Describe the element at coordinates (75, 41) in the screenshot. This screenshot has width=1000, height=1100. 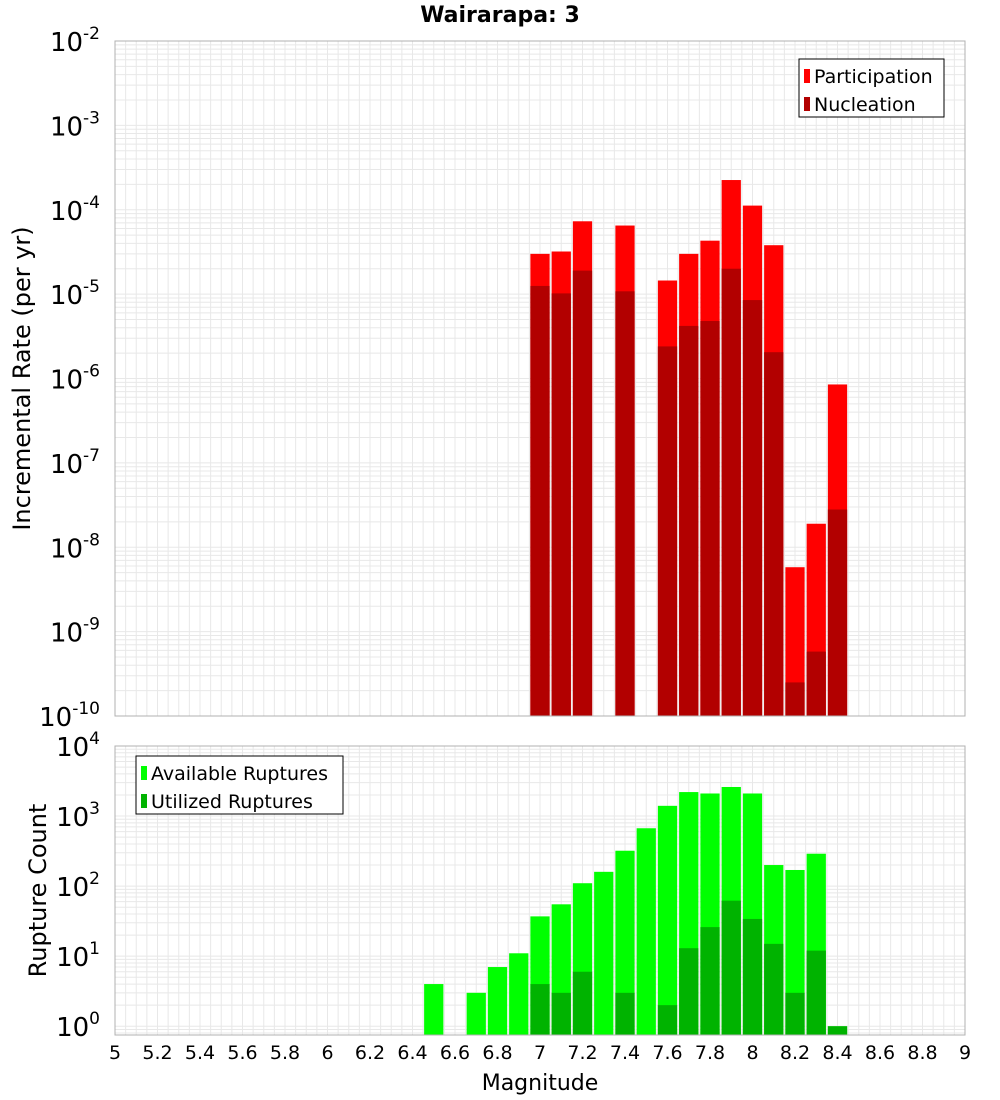
I see `y-tick-label: 10⁻²` at that location.